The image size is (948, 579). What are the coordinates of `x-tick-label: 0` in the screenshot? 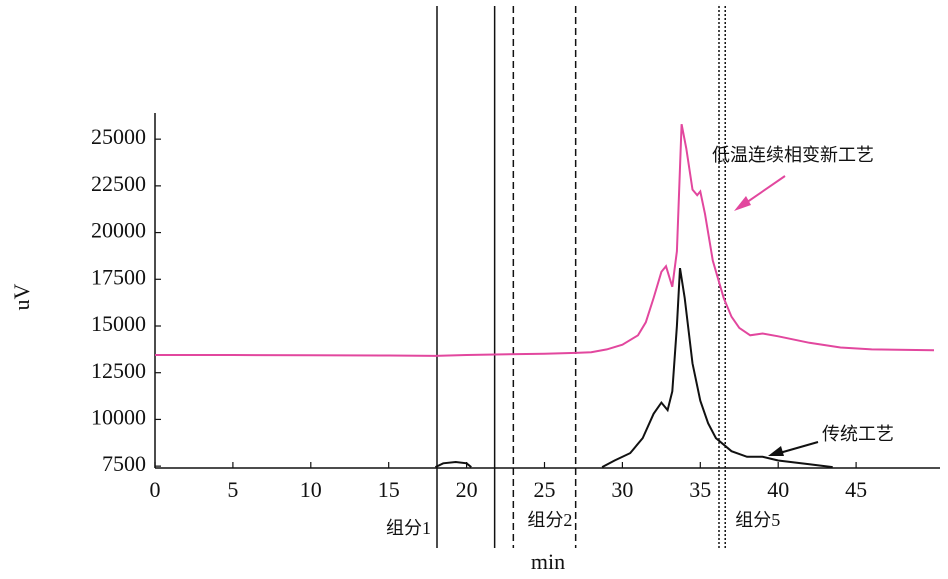 It's located at (155, 489).